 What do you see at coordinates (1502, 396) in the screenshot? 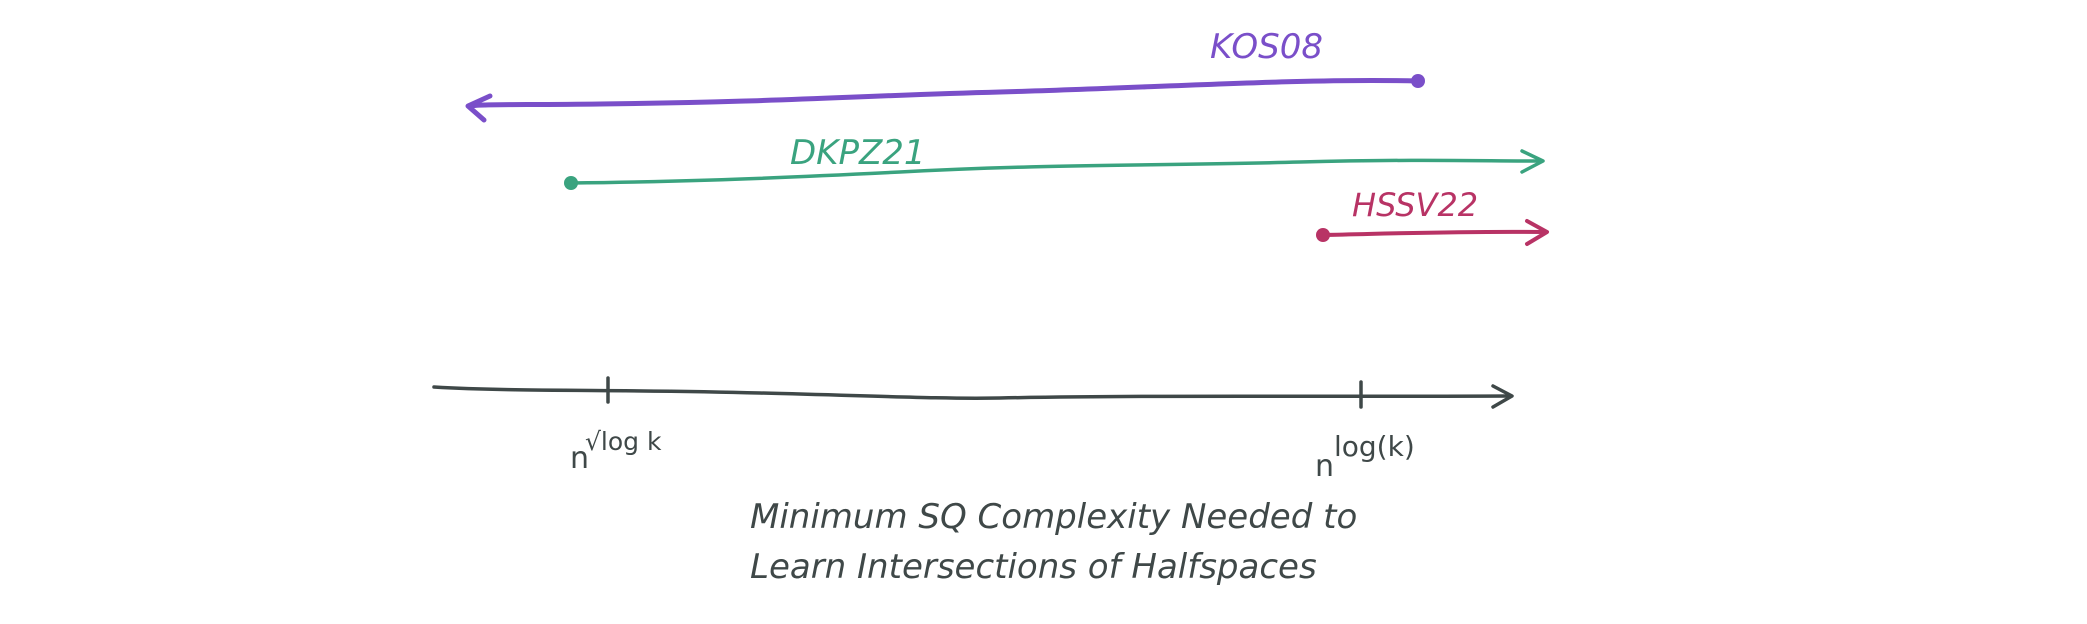
I see `axis-arrowhead` at bounding box center [1502, 396].